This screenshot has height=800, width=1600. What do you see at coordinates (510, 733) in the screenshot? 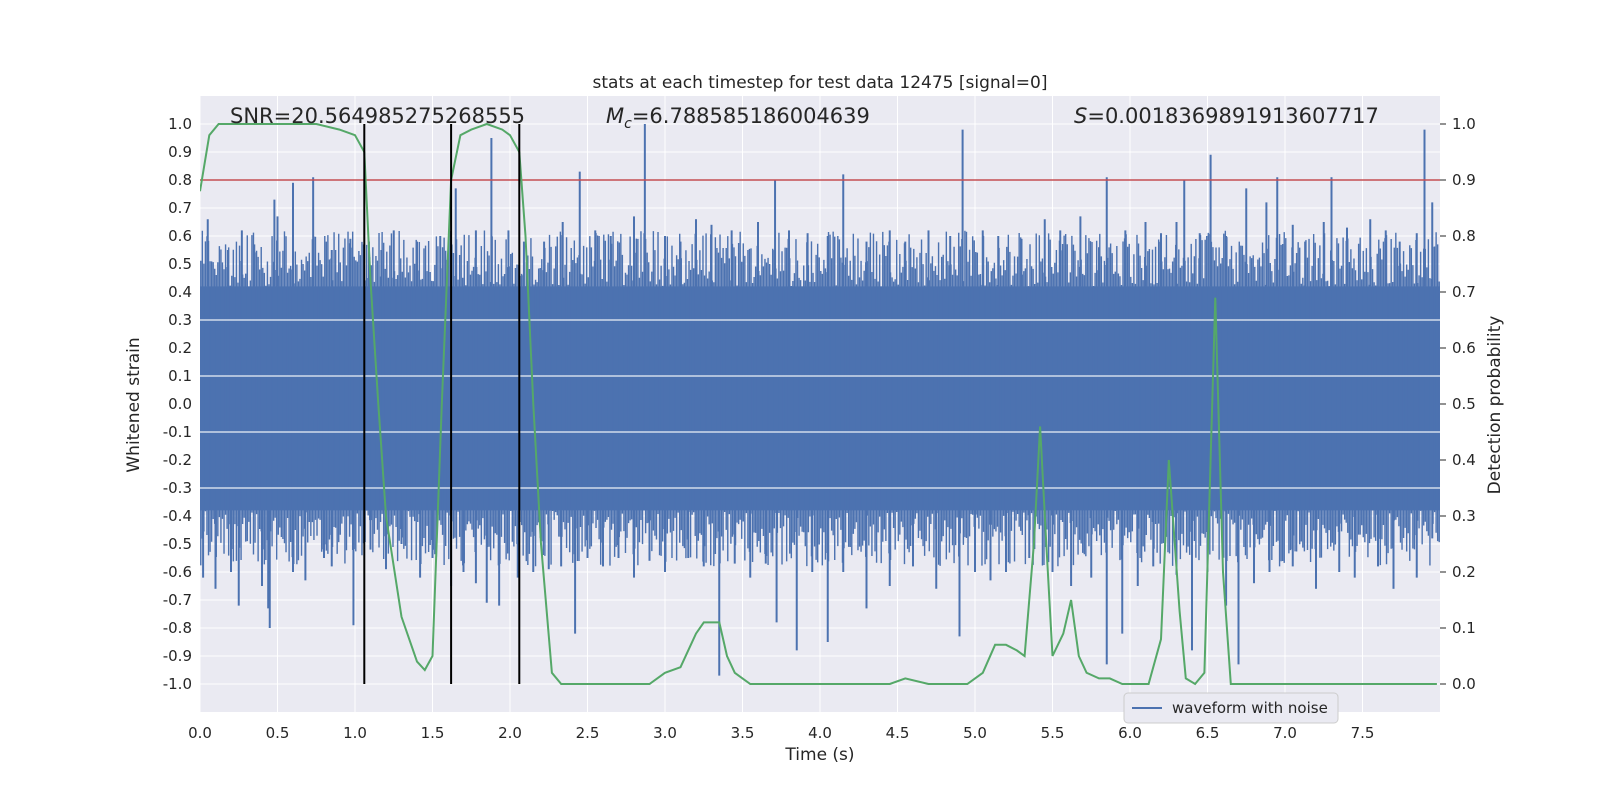
I see `x-tick-label: 2.0` at bounding box center [510, 733].